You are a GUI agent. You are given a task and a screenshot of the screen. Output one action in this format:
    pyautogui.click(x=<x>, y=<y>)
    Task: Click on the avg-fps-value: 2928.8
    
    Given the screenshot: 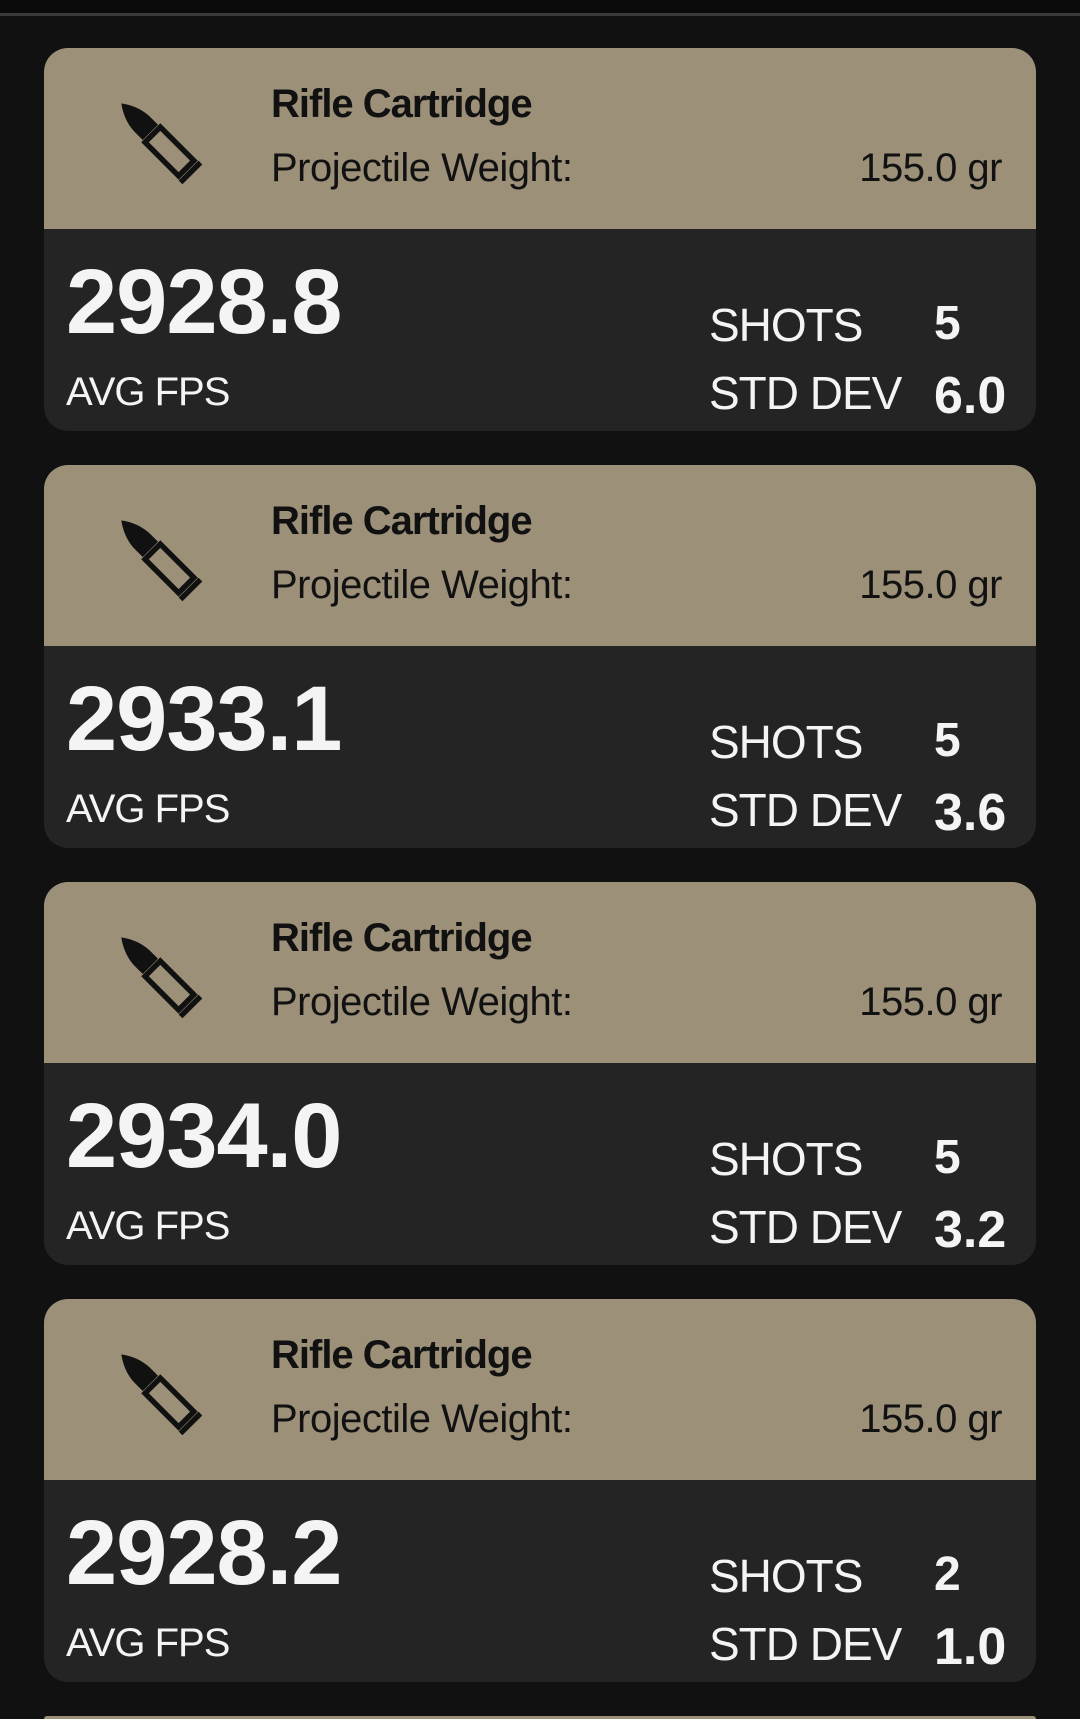 What is the action you would take?
    pyautogui.click(x=204, y=302)
    